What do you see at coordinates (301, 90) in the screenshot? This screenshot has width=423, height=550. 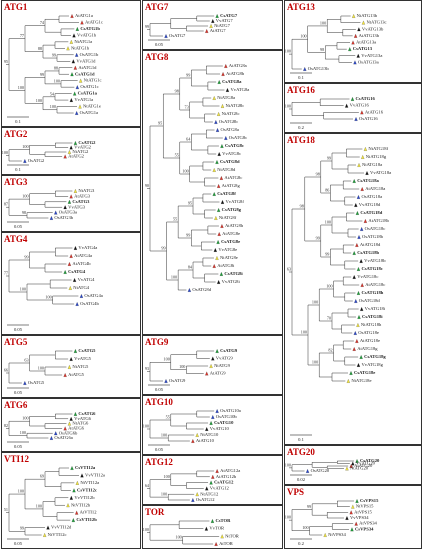 I see `panel-title: ATG16` at bounding box center [301, 90].